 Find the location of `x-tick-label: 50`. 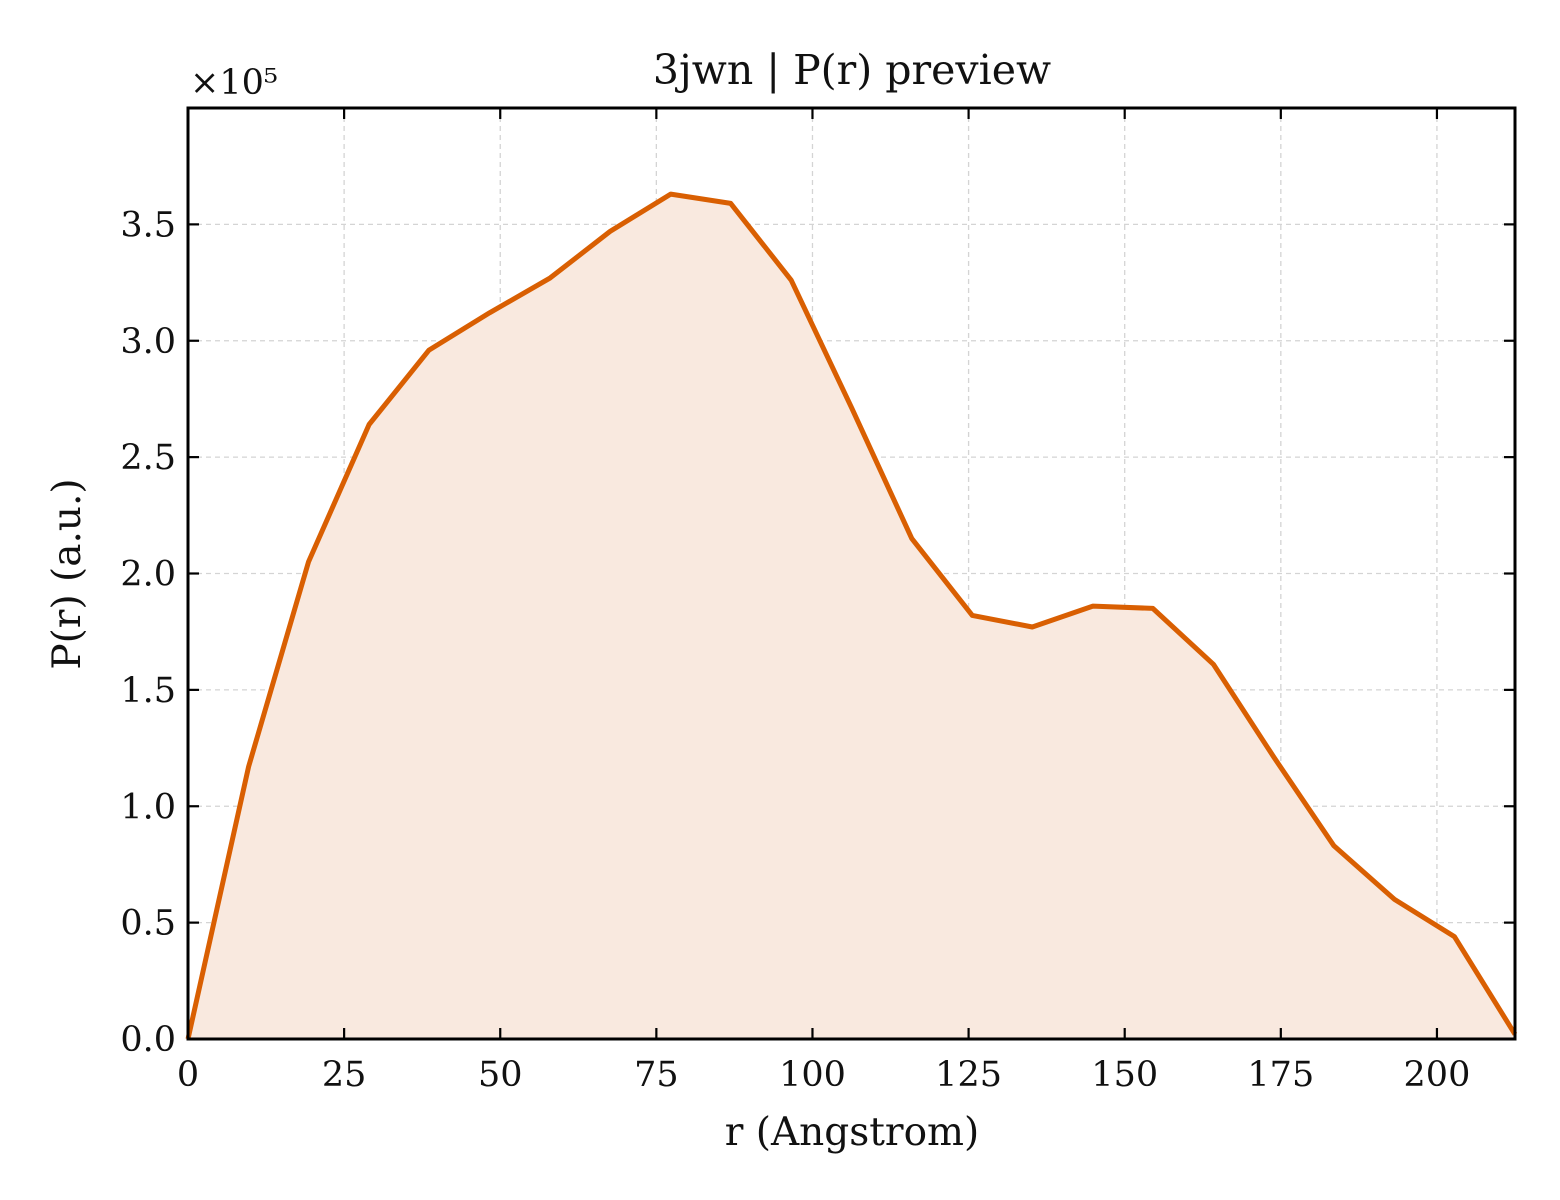

x-tick-label: 50 is located at coordinates (500, 1075).